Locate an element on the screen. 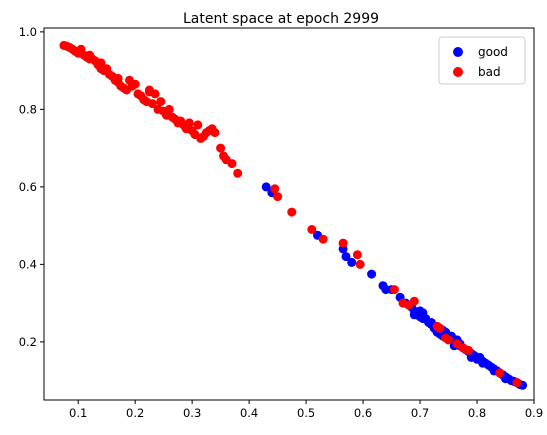  y-tick-label: 0.2 is located at coordinates (28, 342).